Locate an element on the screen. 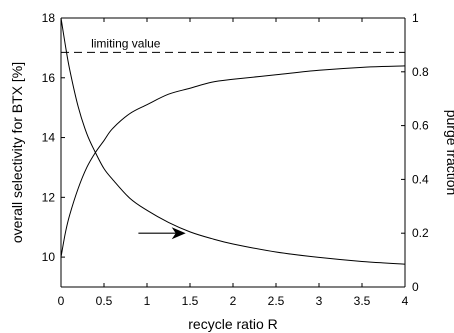  x-tick-label: 2.5 is located at coordinates (276, 301).